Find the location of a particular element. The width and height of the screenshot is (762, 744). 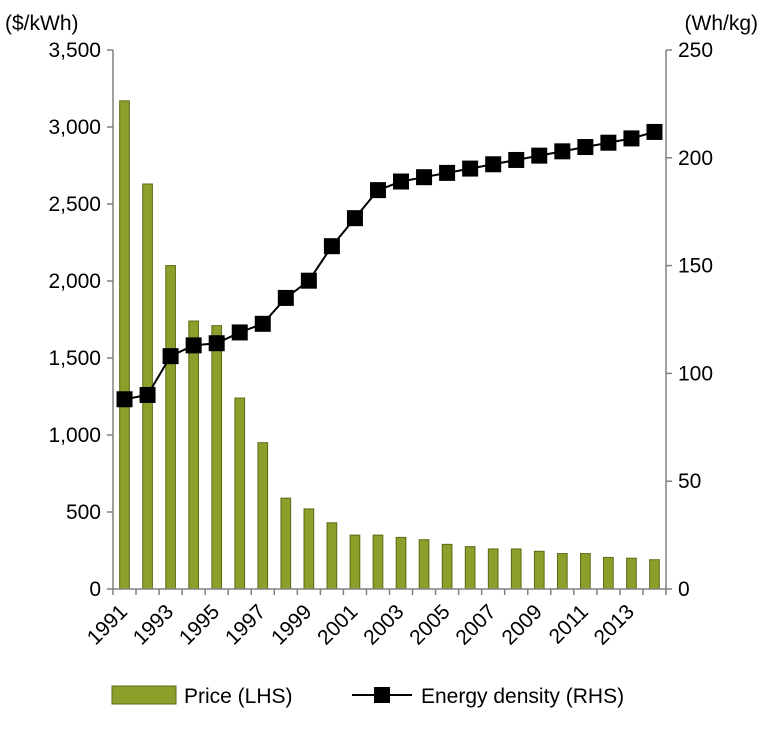

energy-density-point-2000 is located at coordinates (331, 246).